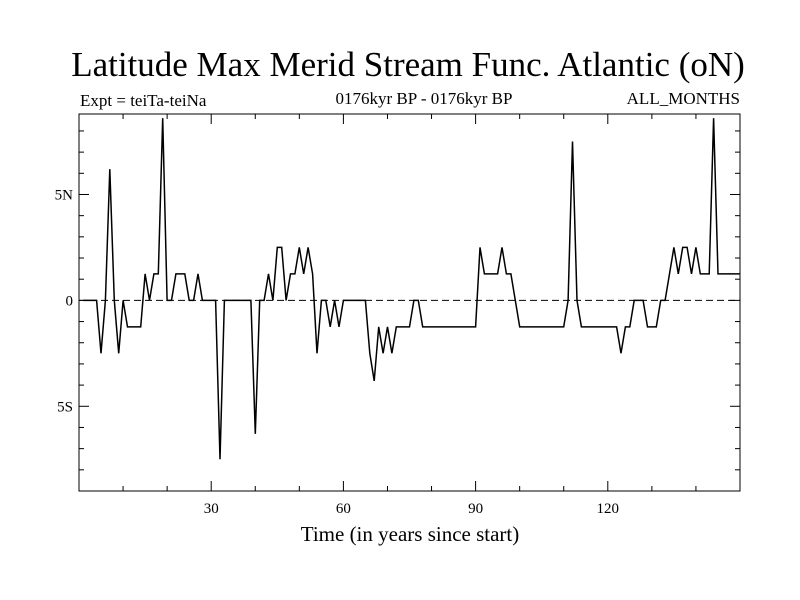  What do you see at coordinates (410, 534) in the screenshot?
I see `x-axis-label: Time (in years since start)` at bounding box center [410, 534].